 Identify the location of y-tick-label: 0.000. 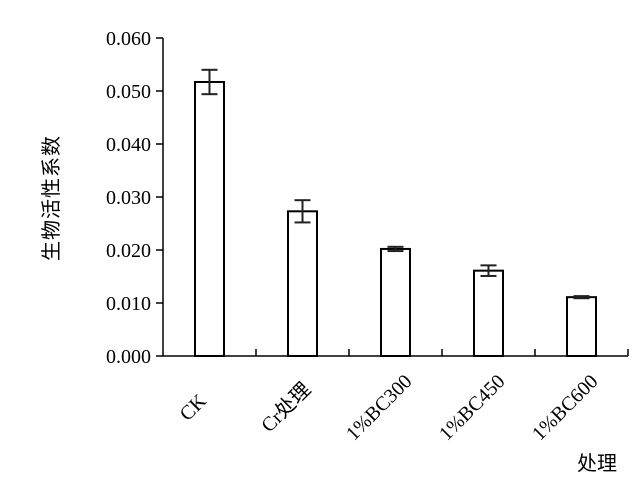
(128, 357).